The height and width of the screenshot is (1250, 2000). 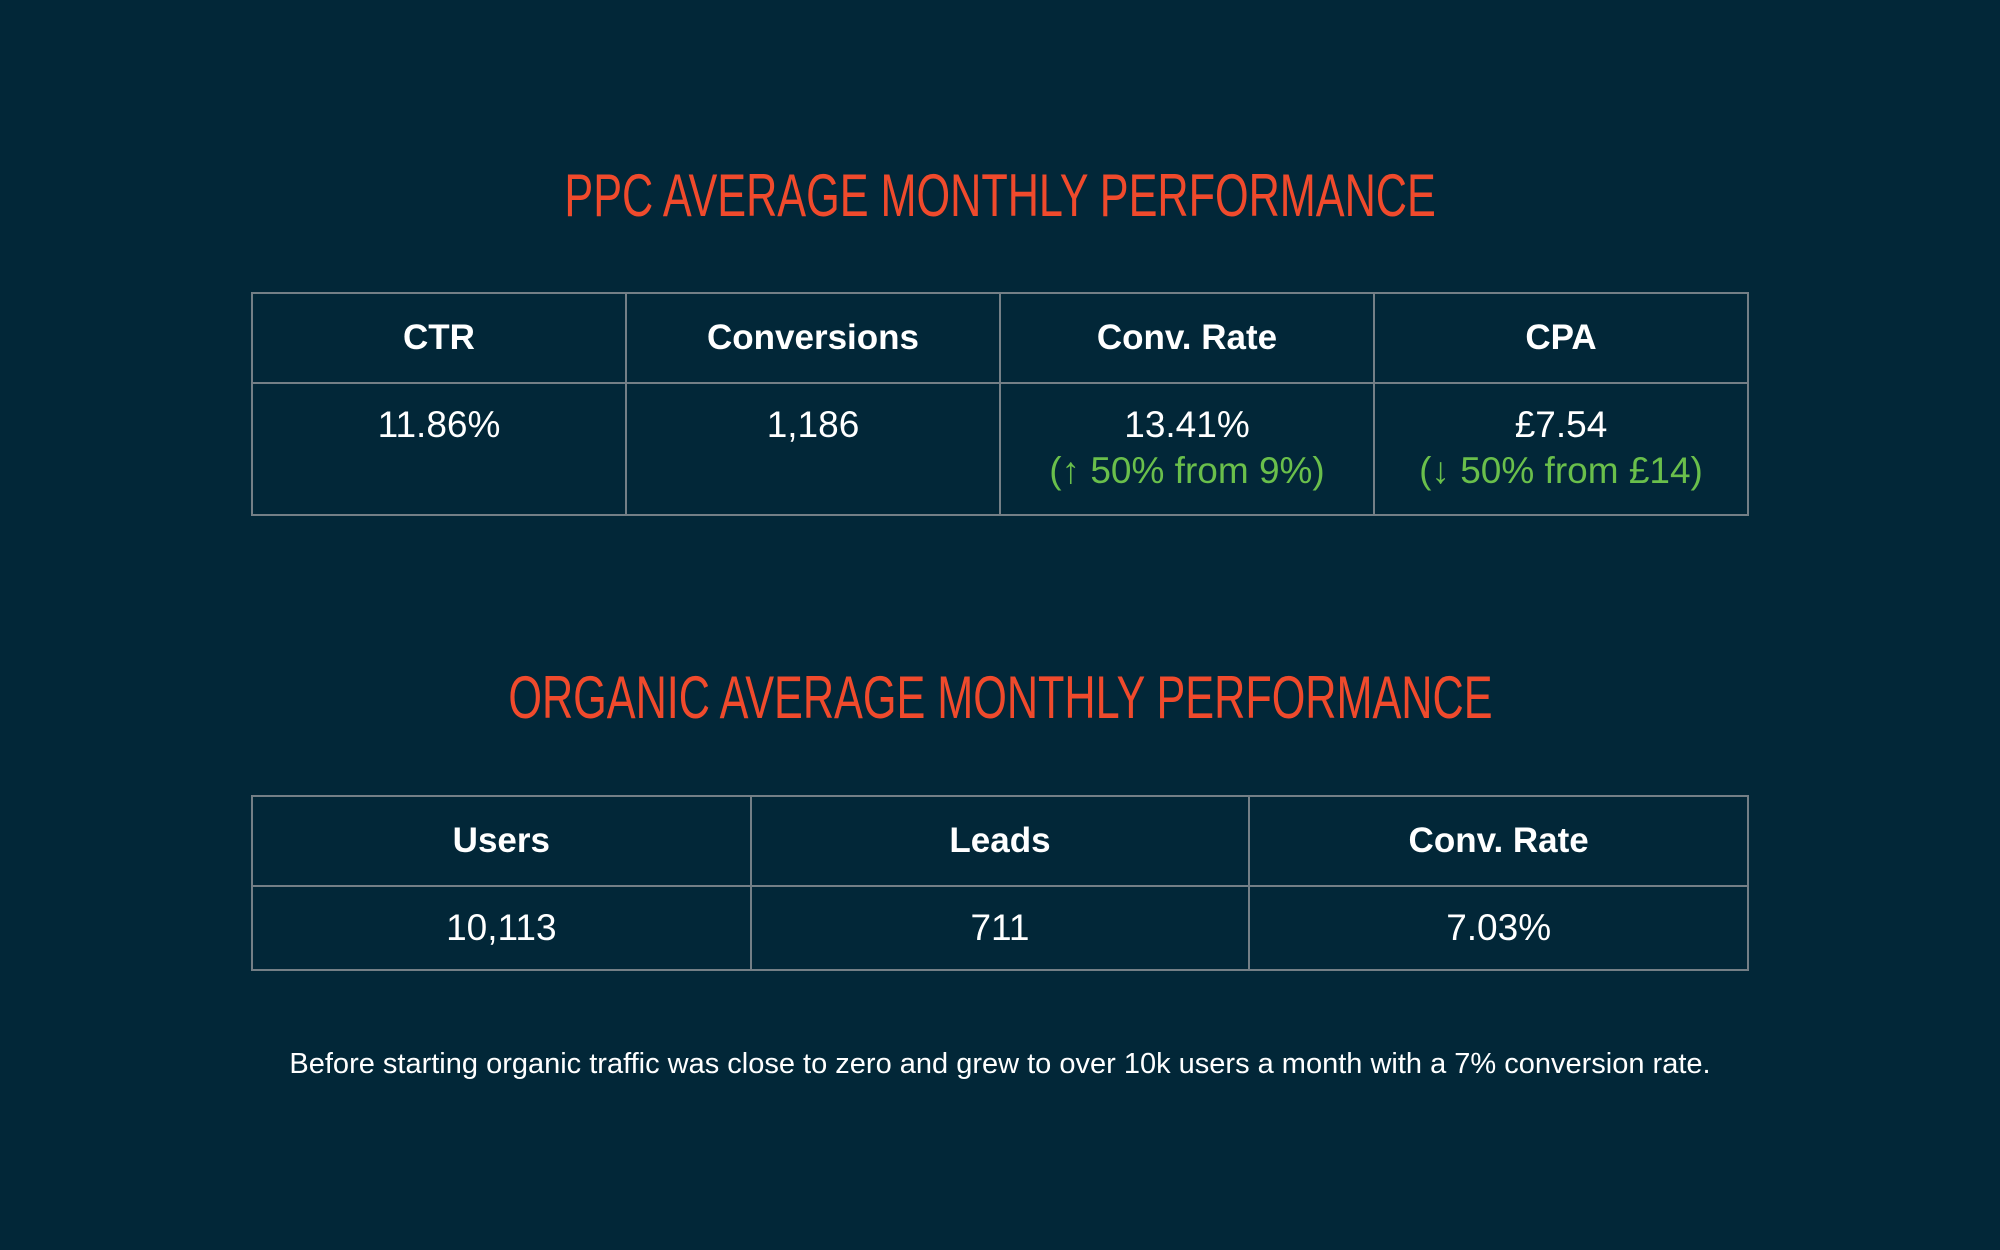 I want to click on organic-section-title: ORGANIC AVERAGE MONTHLY PERFORMANCE, so click(x=1000, y=698).